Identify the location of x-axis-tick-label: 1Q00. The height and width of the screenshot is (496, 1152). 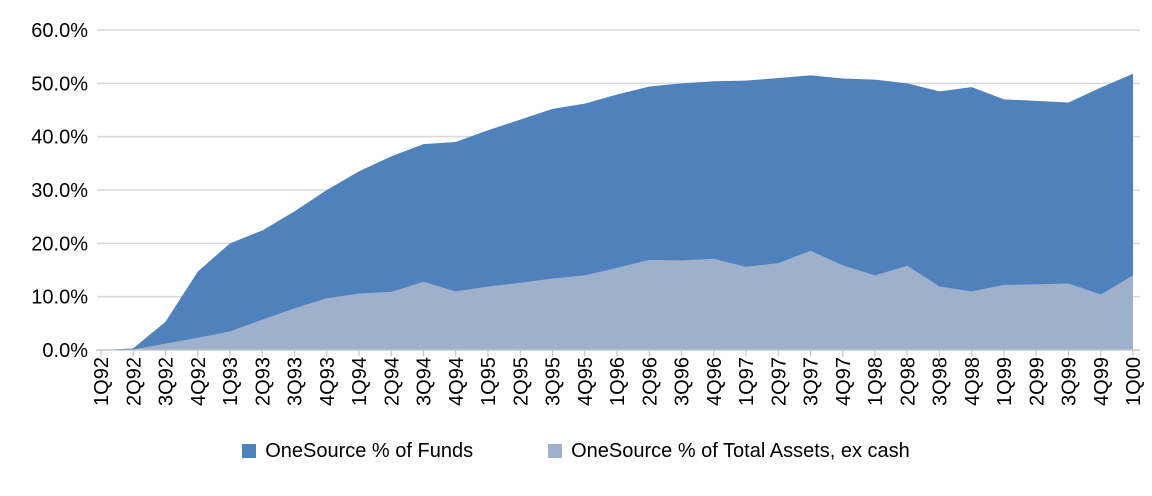
(1134, 381).